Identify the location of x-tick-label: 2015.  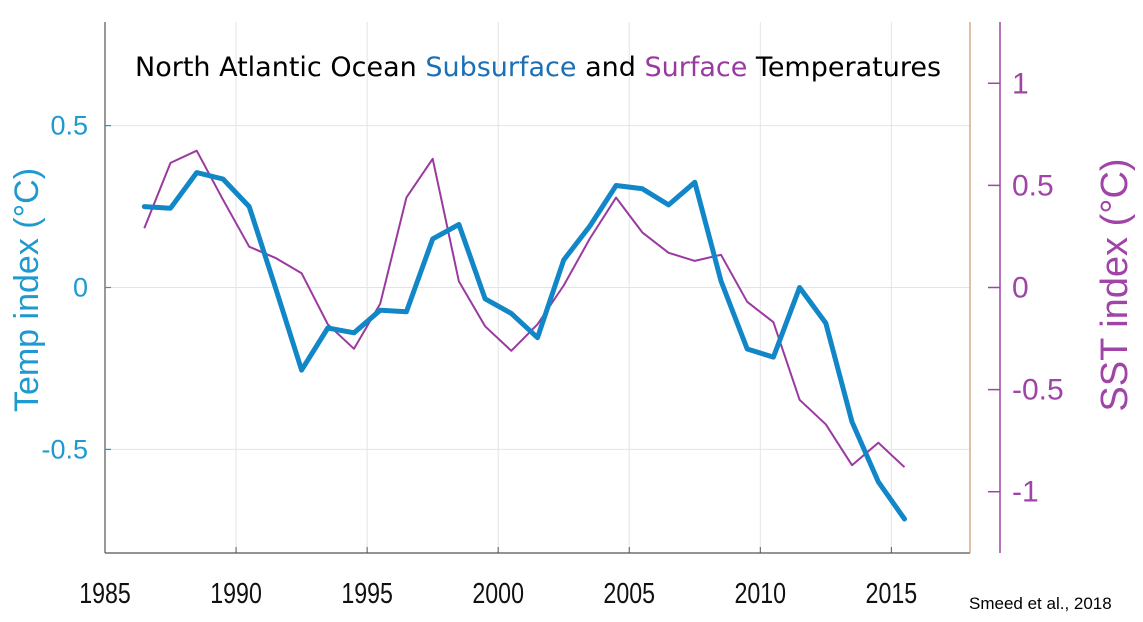
(892, 592).